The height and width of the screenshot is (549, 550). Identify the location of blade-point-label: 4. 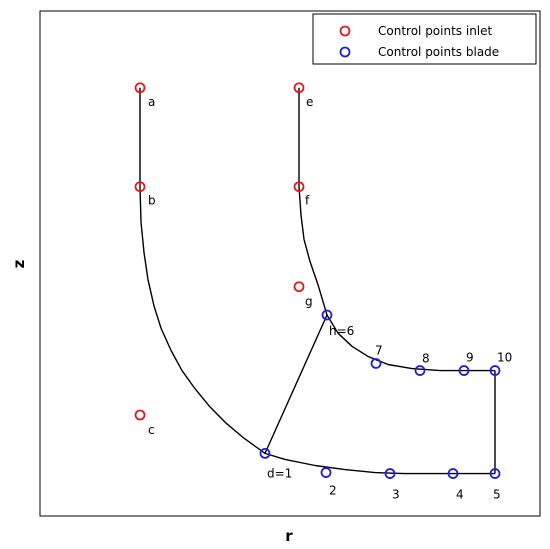
(460, 495).